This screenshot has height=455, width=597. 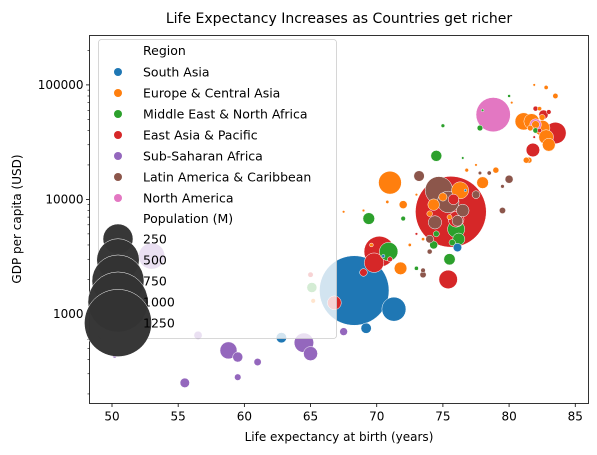 What do you see at coordinates (211, 93) in the screenshot?
I see `legend-region-label: Europe & Central Asia` at bounding box center [211, 93].